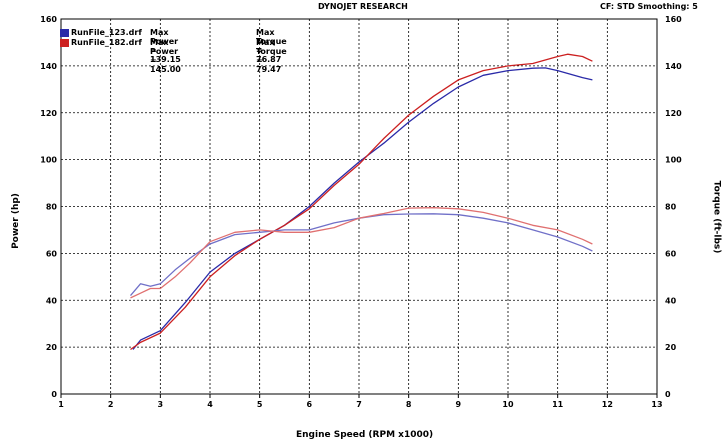  Describe the element at coordinates (365, 435) in the screenshot. I see `x-axis-label: Engine Speed (RPM x1000)` at that location.